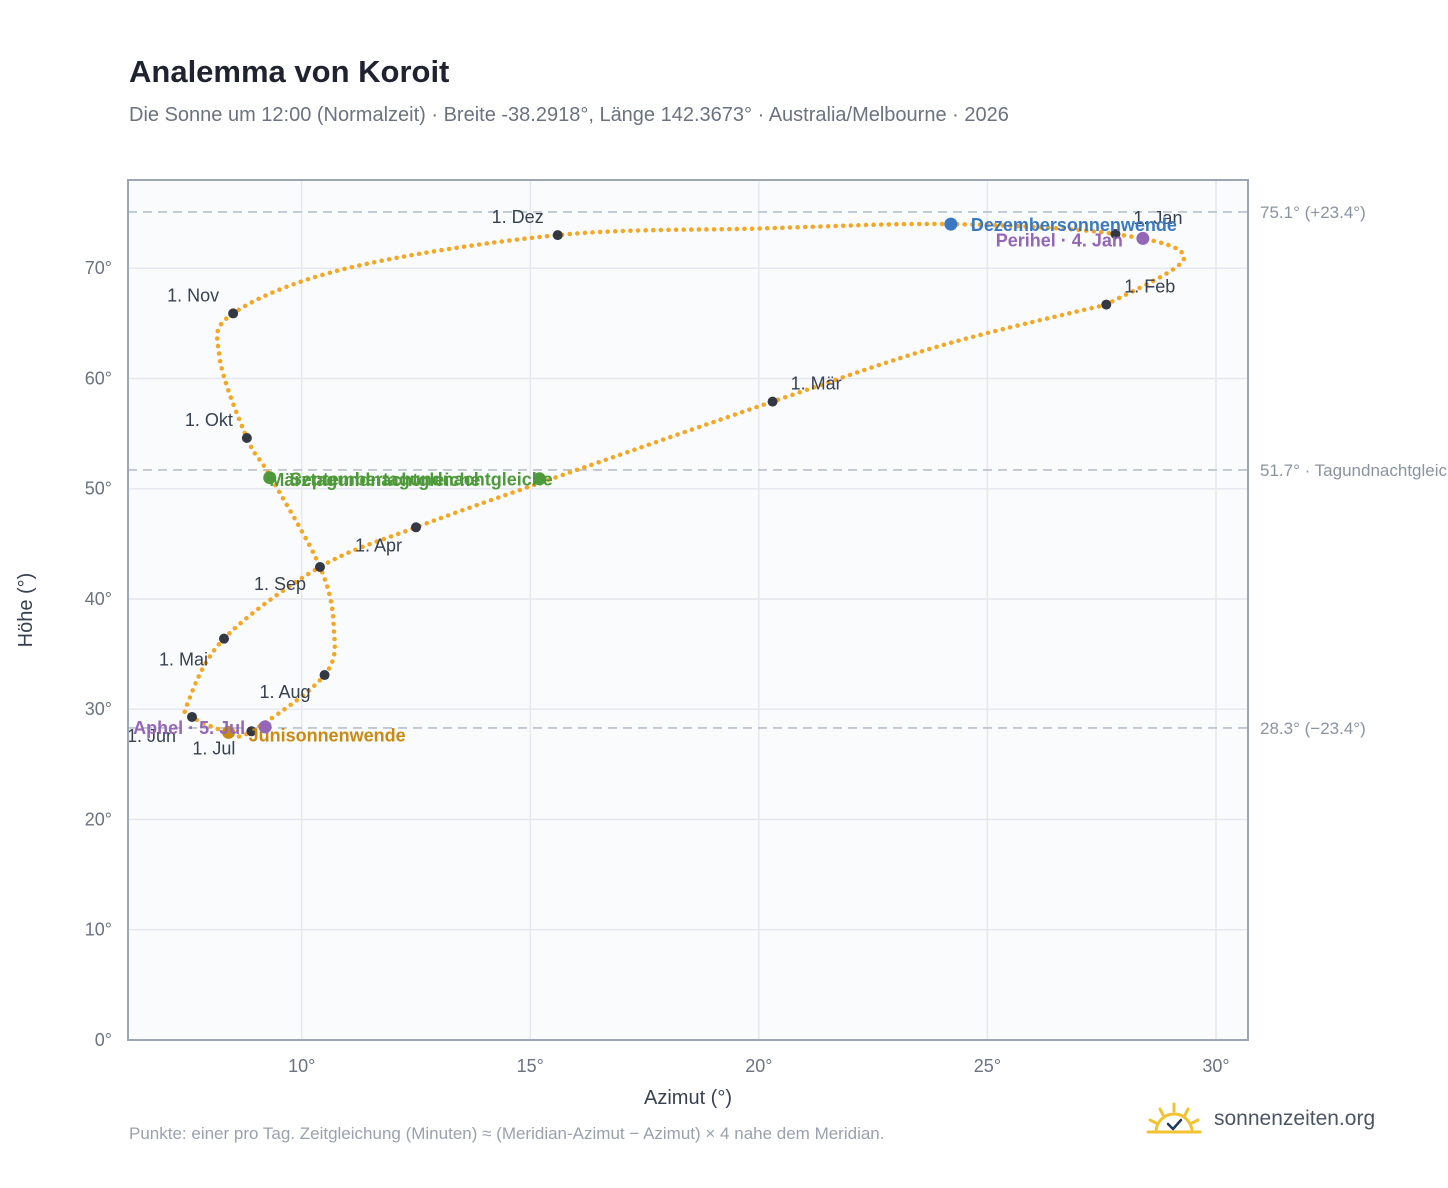 The height and width of the screenshot is (1188, 1448). What do you see at coordinates (688, 1098) in the screenshot?
I see `x-axis-label: Azimut (°)` at bounding box center [688, 1098].